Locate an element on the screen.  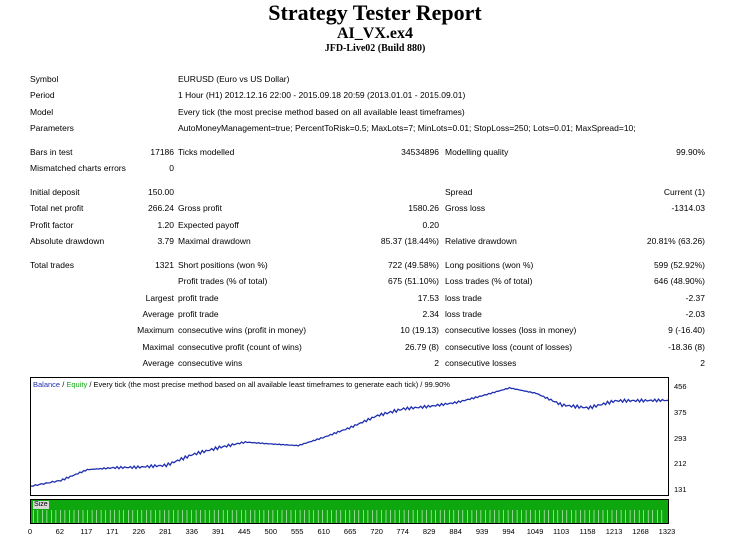
x-tick-label: 1049 is located at coordinates (535, 531).